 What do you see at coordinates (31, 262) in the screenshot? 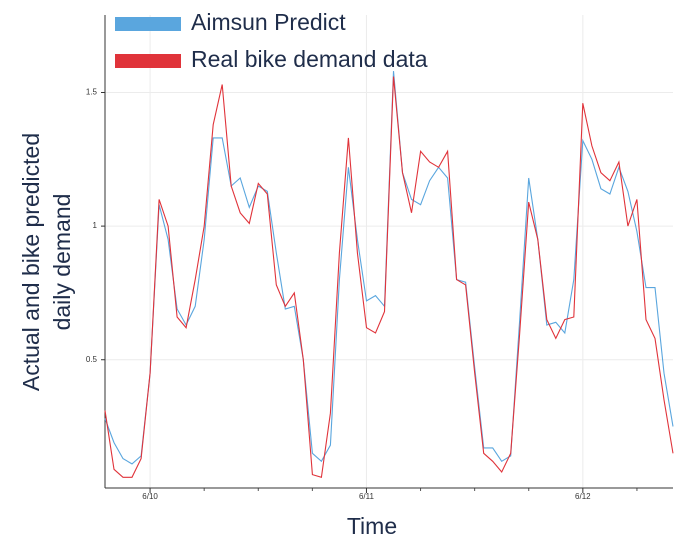
I see `y-axis-label-line: Actual and bike predicted` at bounding box center [31, 262].